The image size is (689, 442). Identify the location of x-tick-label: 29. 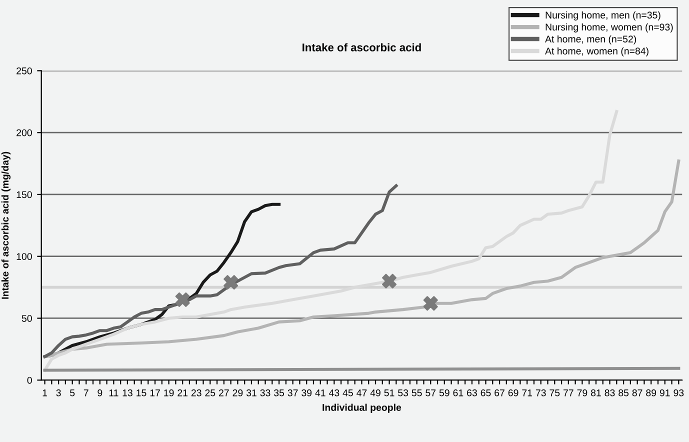
(237, 392).